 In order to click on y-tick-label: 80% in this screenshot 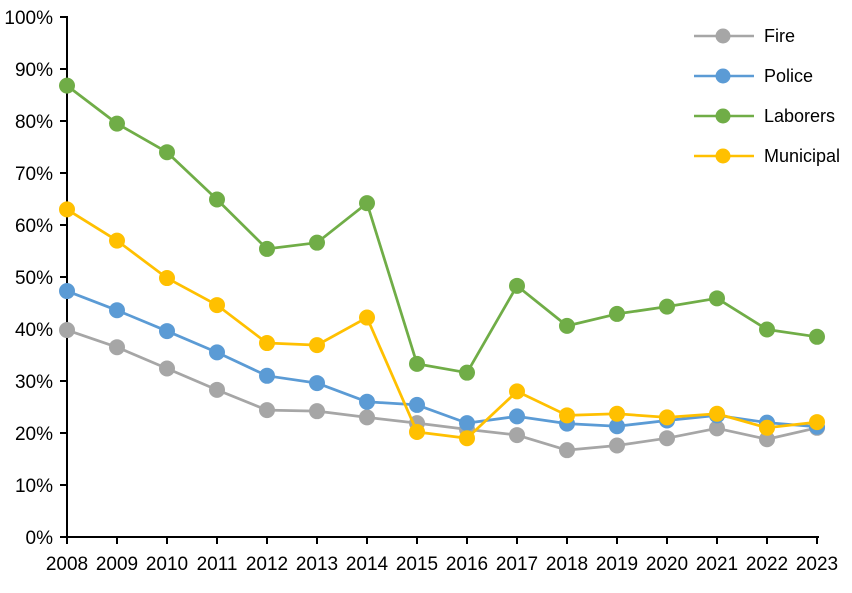, I will do `click(34, 122)`.